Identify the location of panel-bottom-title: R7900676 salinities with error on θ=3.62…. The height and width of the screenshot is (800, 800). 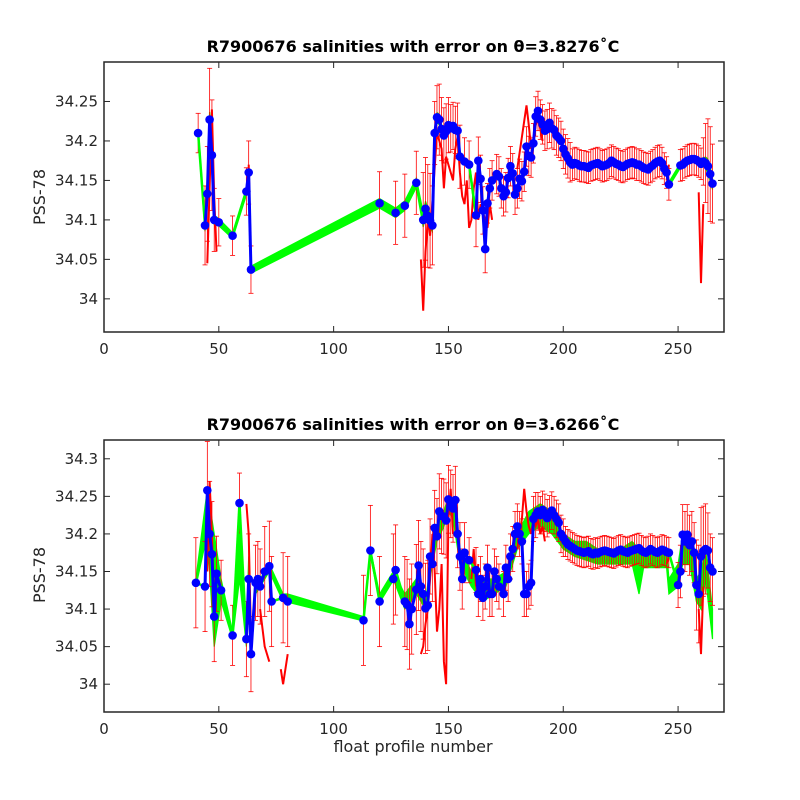
(413, 424).